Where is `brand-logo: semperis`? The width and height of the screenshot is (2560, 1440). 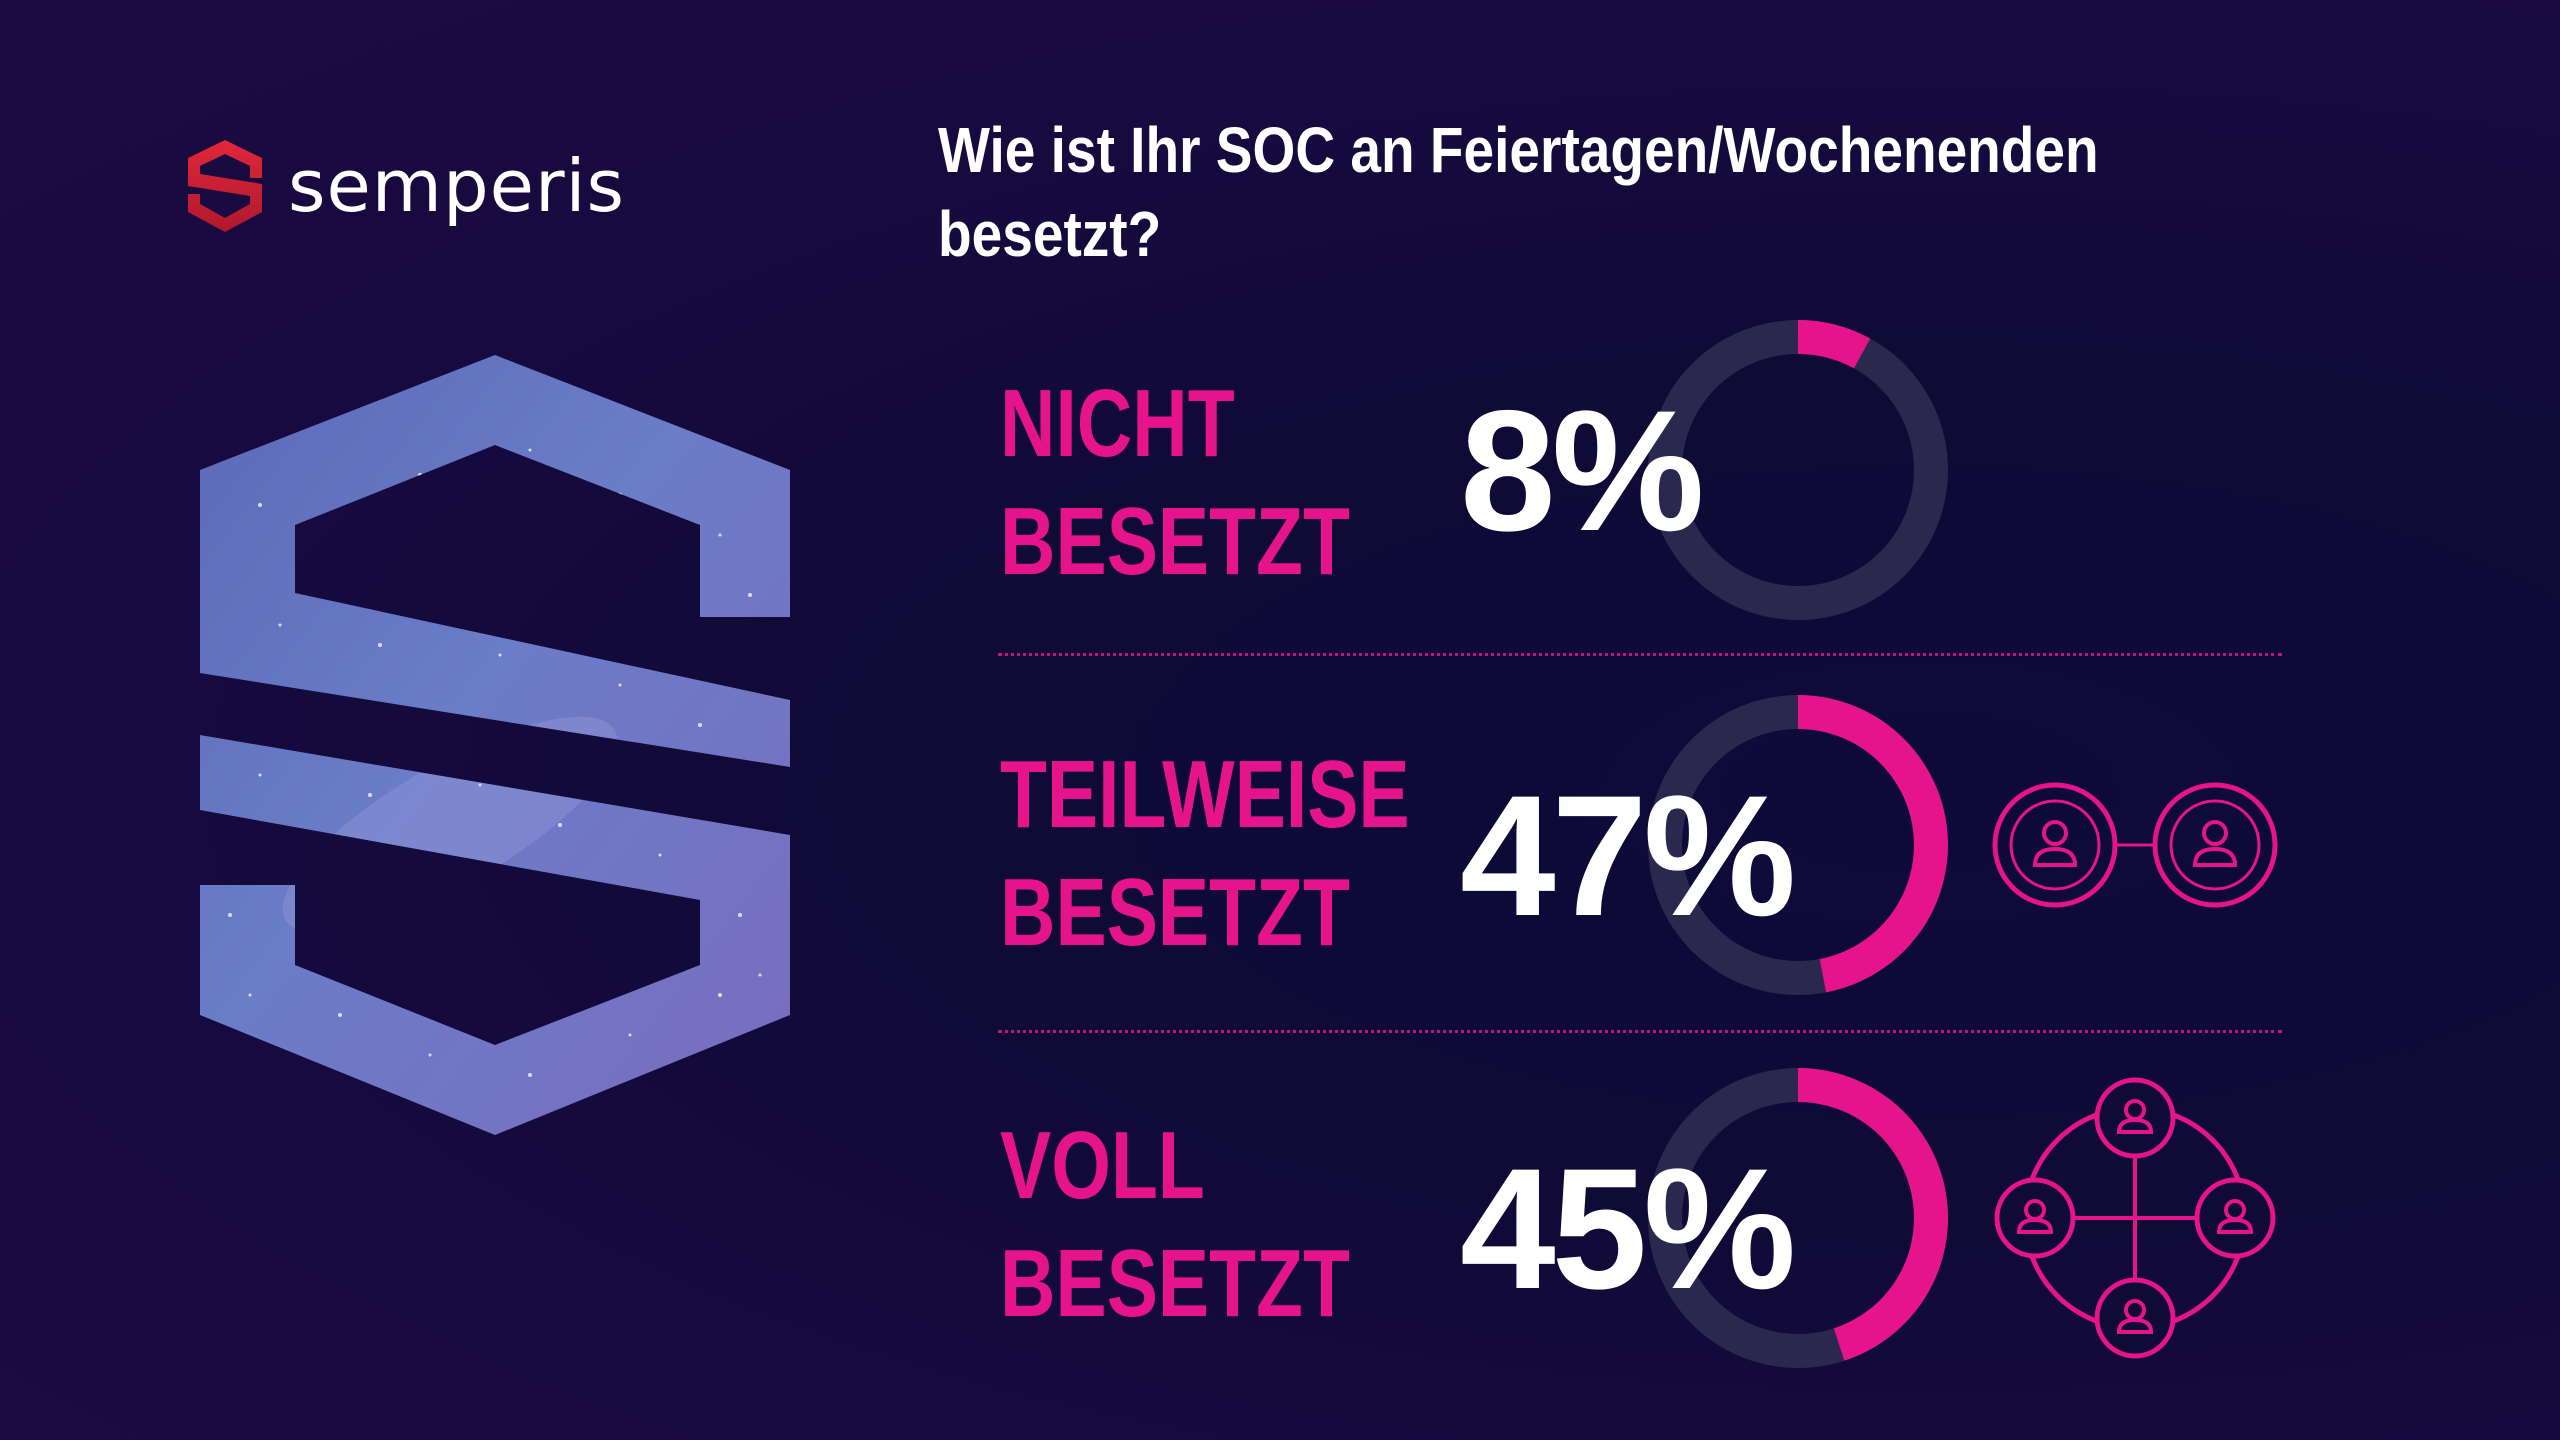 brand-logo: semperis is located at coordinates (406, 186).